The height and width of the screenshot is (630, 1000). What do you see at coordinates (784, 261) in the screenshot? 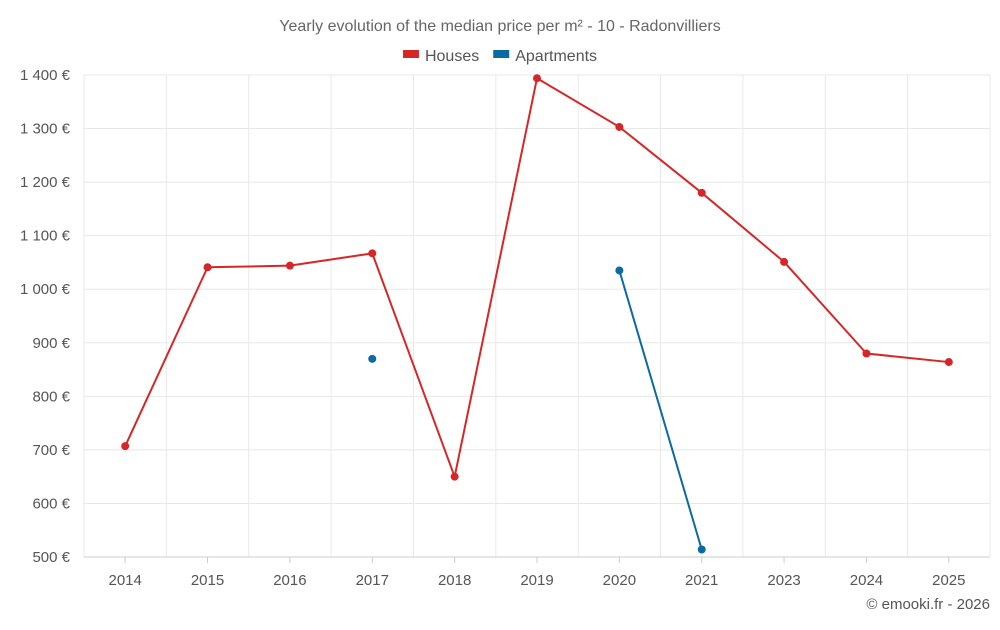
I see `houses-point: 2023: 1051` at bounding box center [784, 261].